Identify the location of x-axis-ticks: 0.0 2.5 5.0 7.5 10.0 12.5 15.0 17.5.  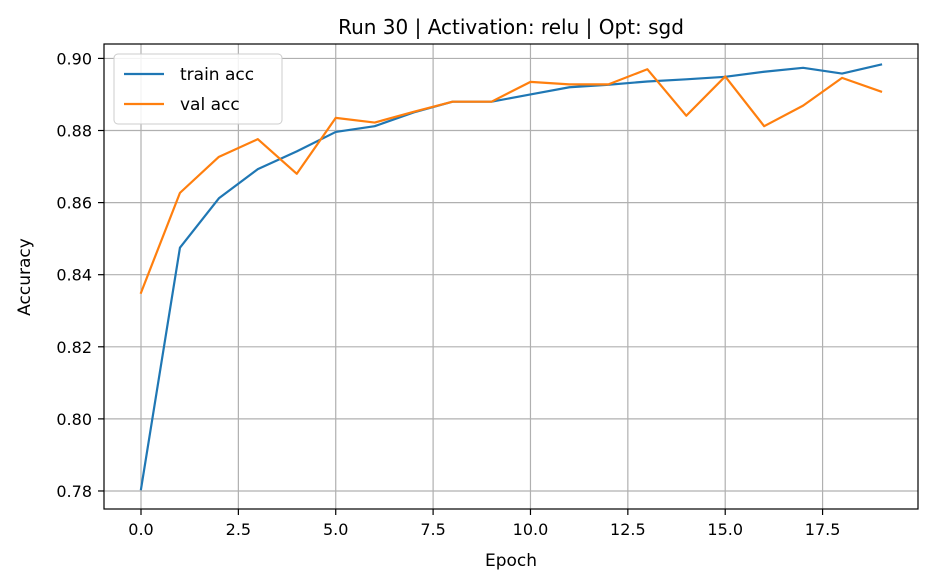
(484, 524).